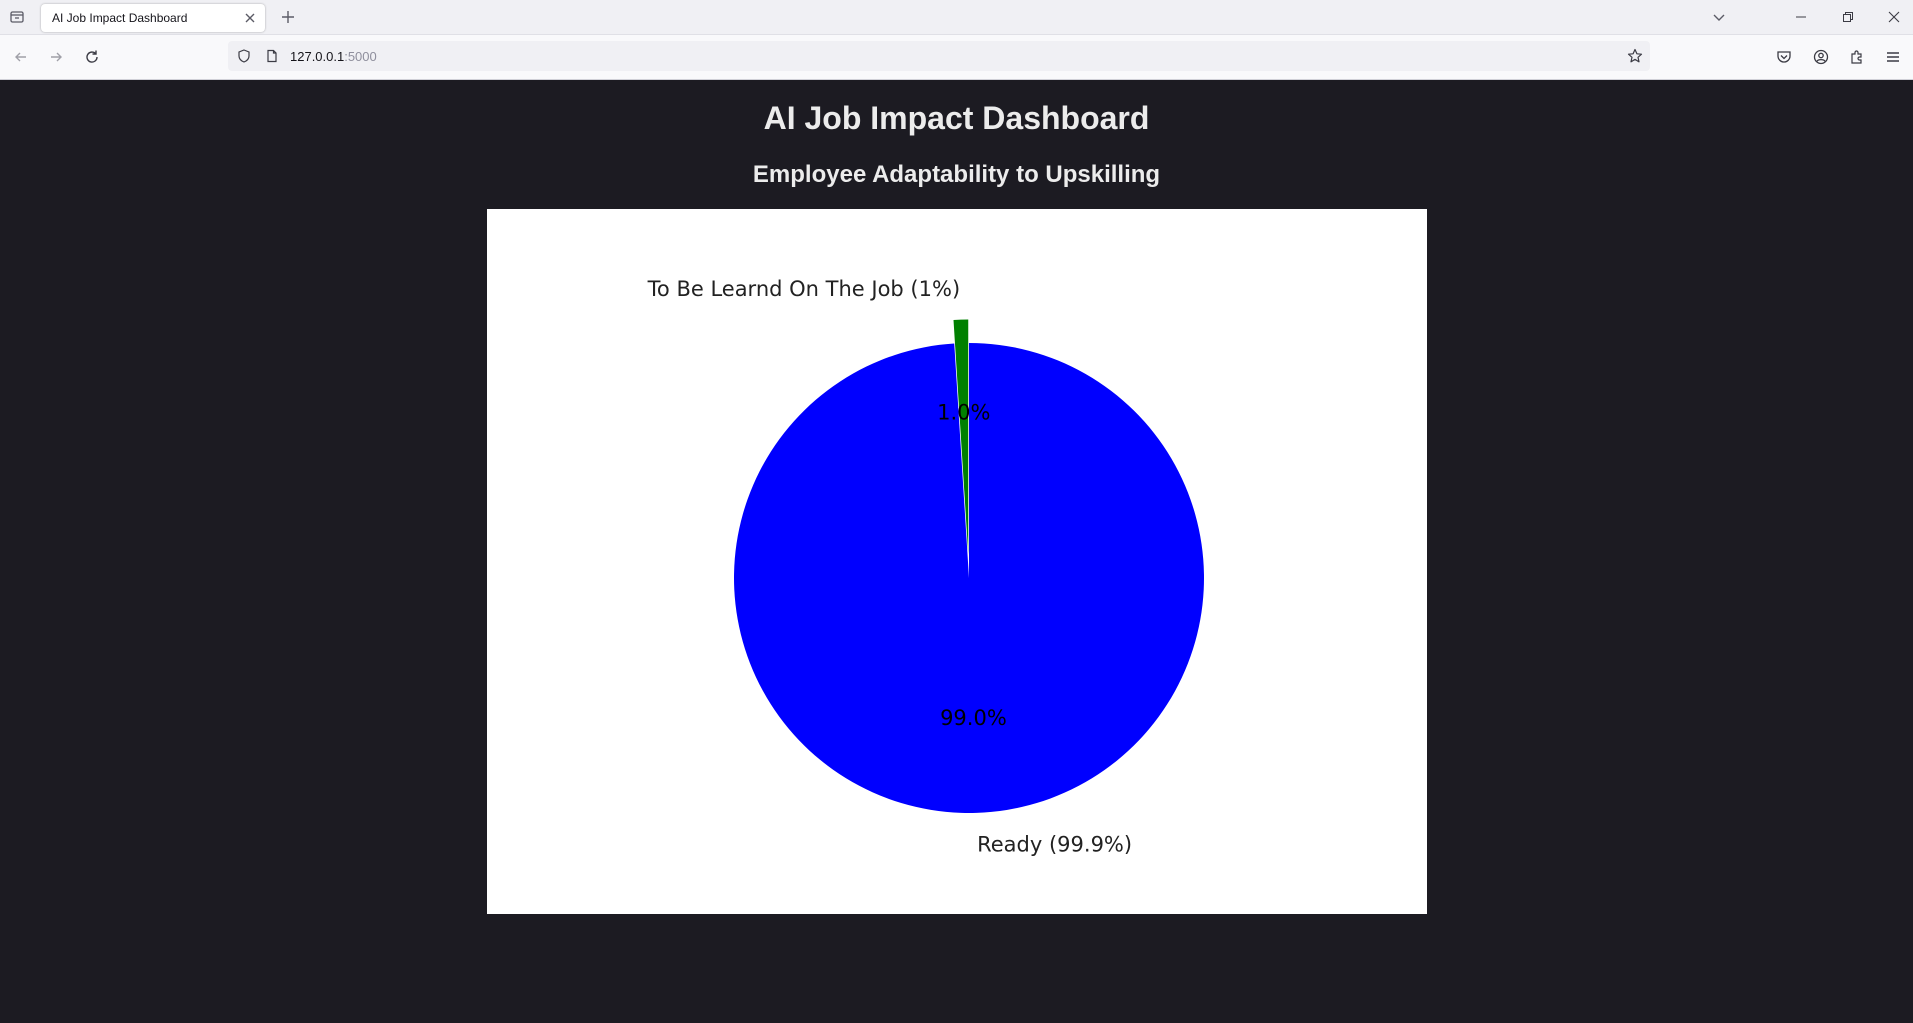 The height and width of the screenshot is (1023, 1913). Describe the element at coordinates (1894, 17) in the screenshot. I see `close-window-icon` at that location.